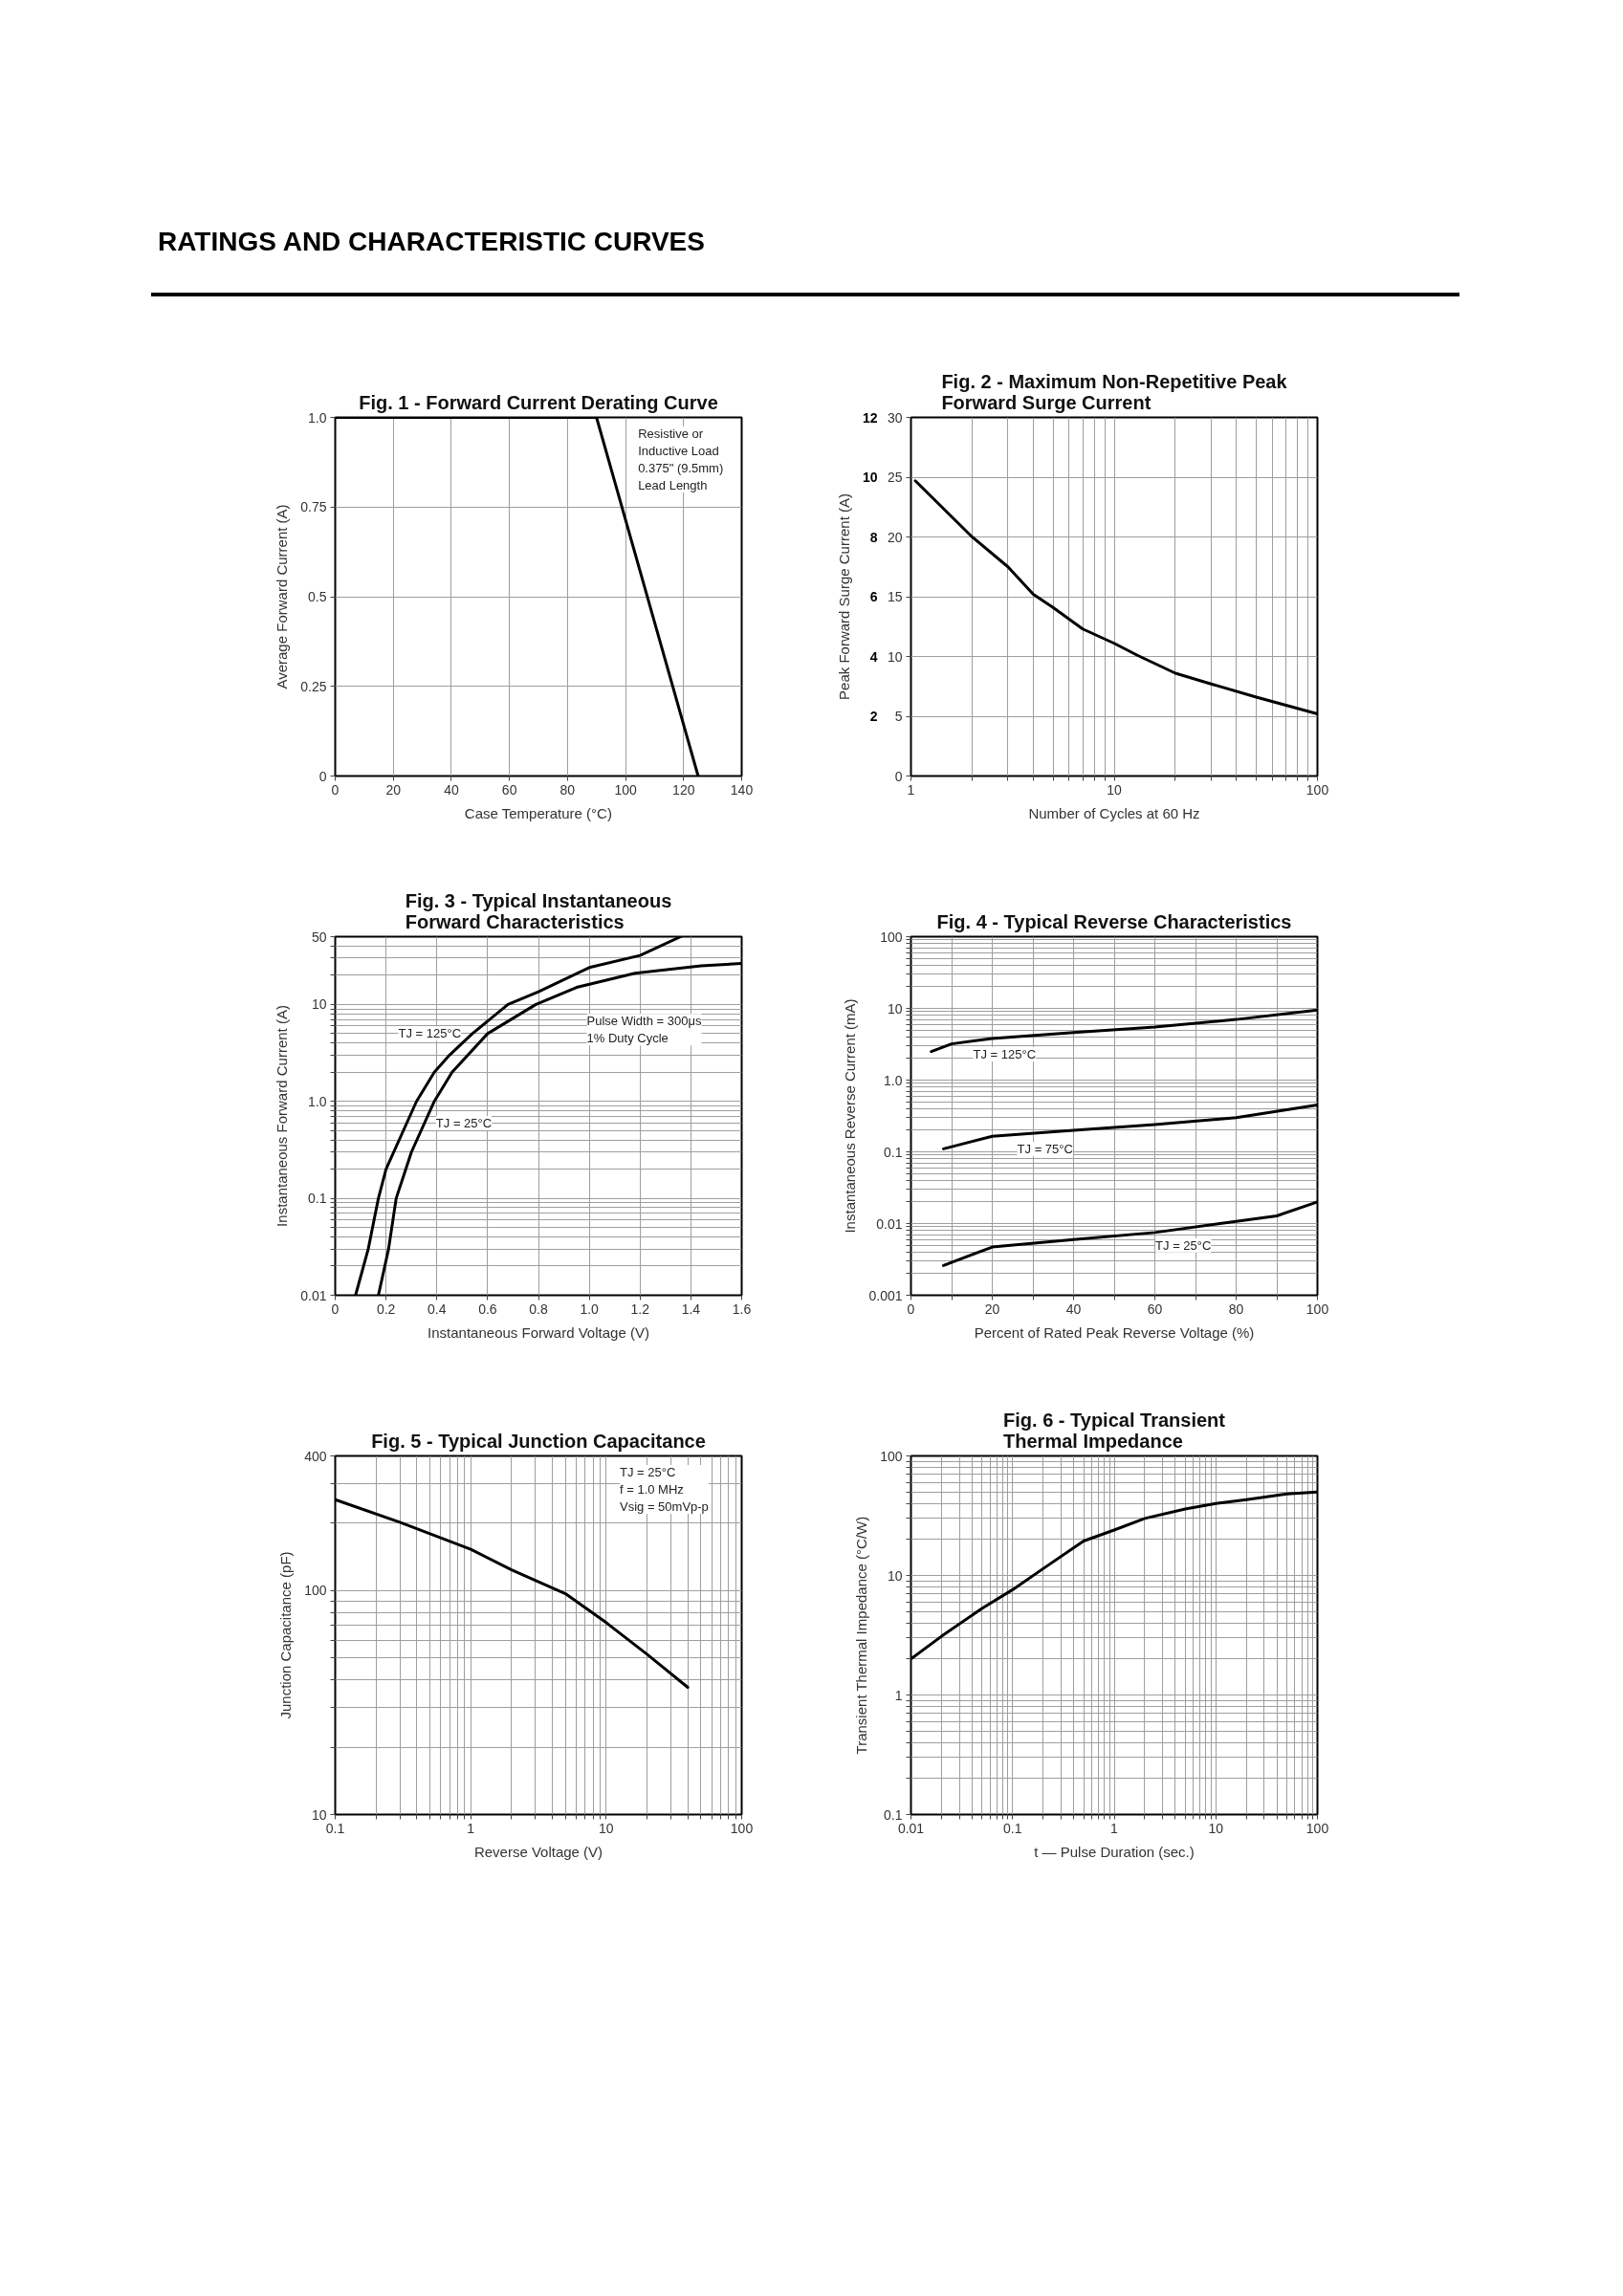 This screenshot has width=1623, height=2296. Describe the element at coordinates (873, 537) in the screenshot. I see `y2-tick-label: 8` at that location.